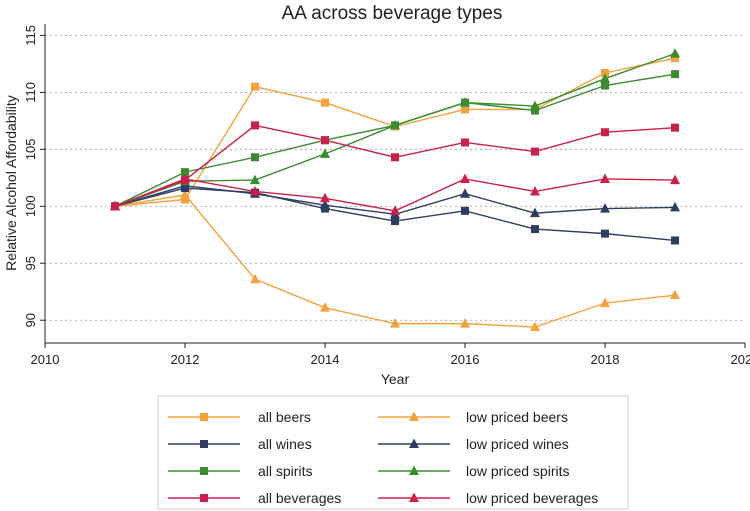 This screenshot has width=750, height=511. Describe the element at coordinates (284, 417) in the screenshot. I see `legend-label: all beers` at that location.